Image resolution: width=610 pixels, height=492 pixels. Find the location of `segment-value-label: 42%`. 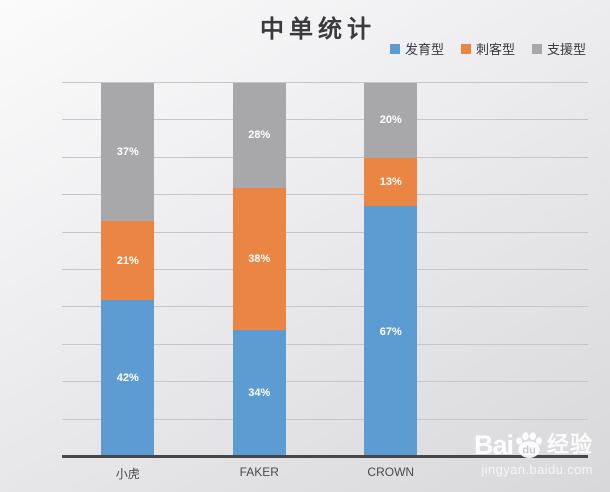

segment-value-label: 42% is located at coordinates (127, 378).